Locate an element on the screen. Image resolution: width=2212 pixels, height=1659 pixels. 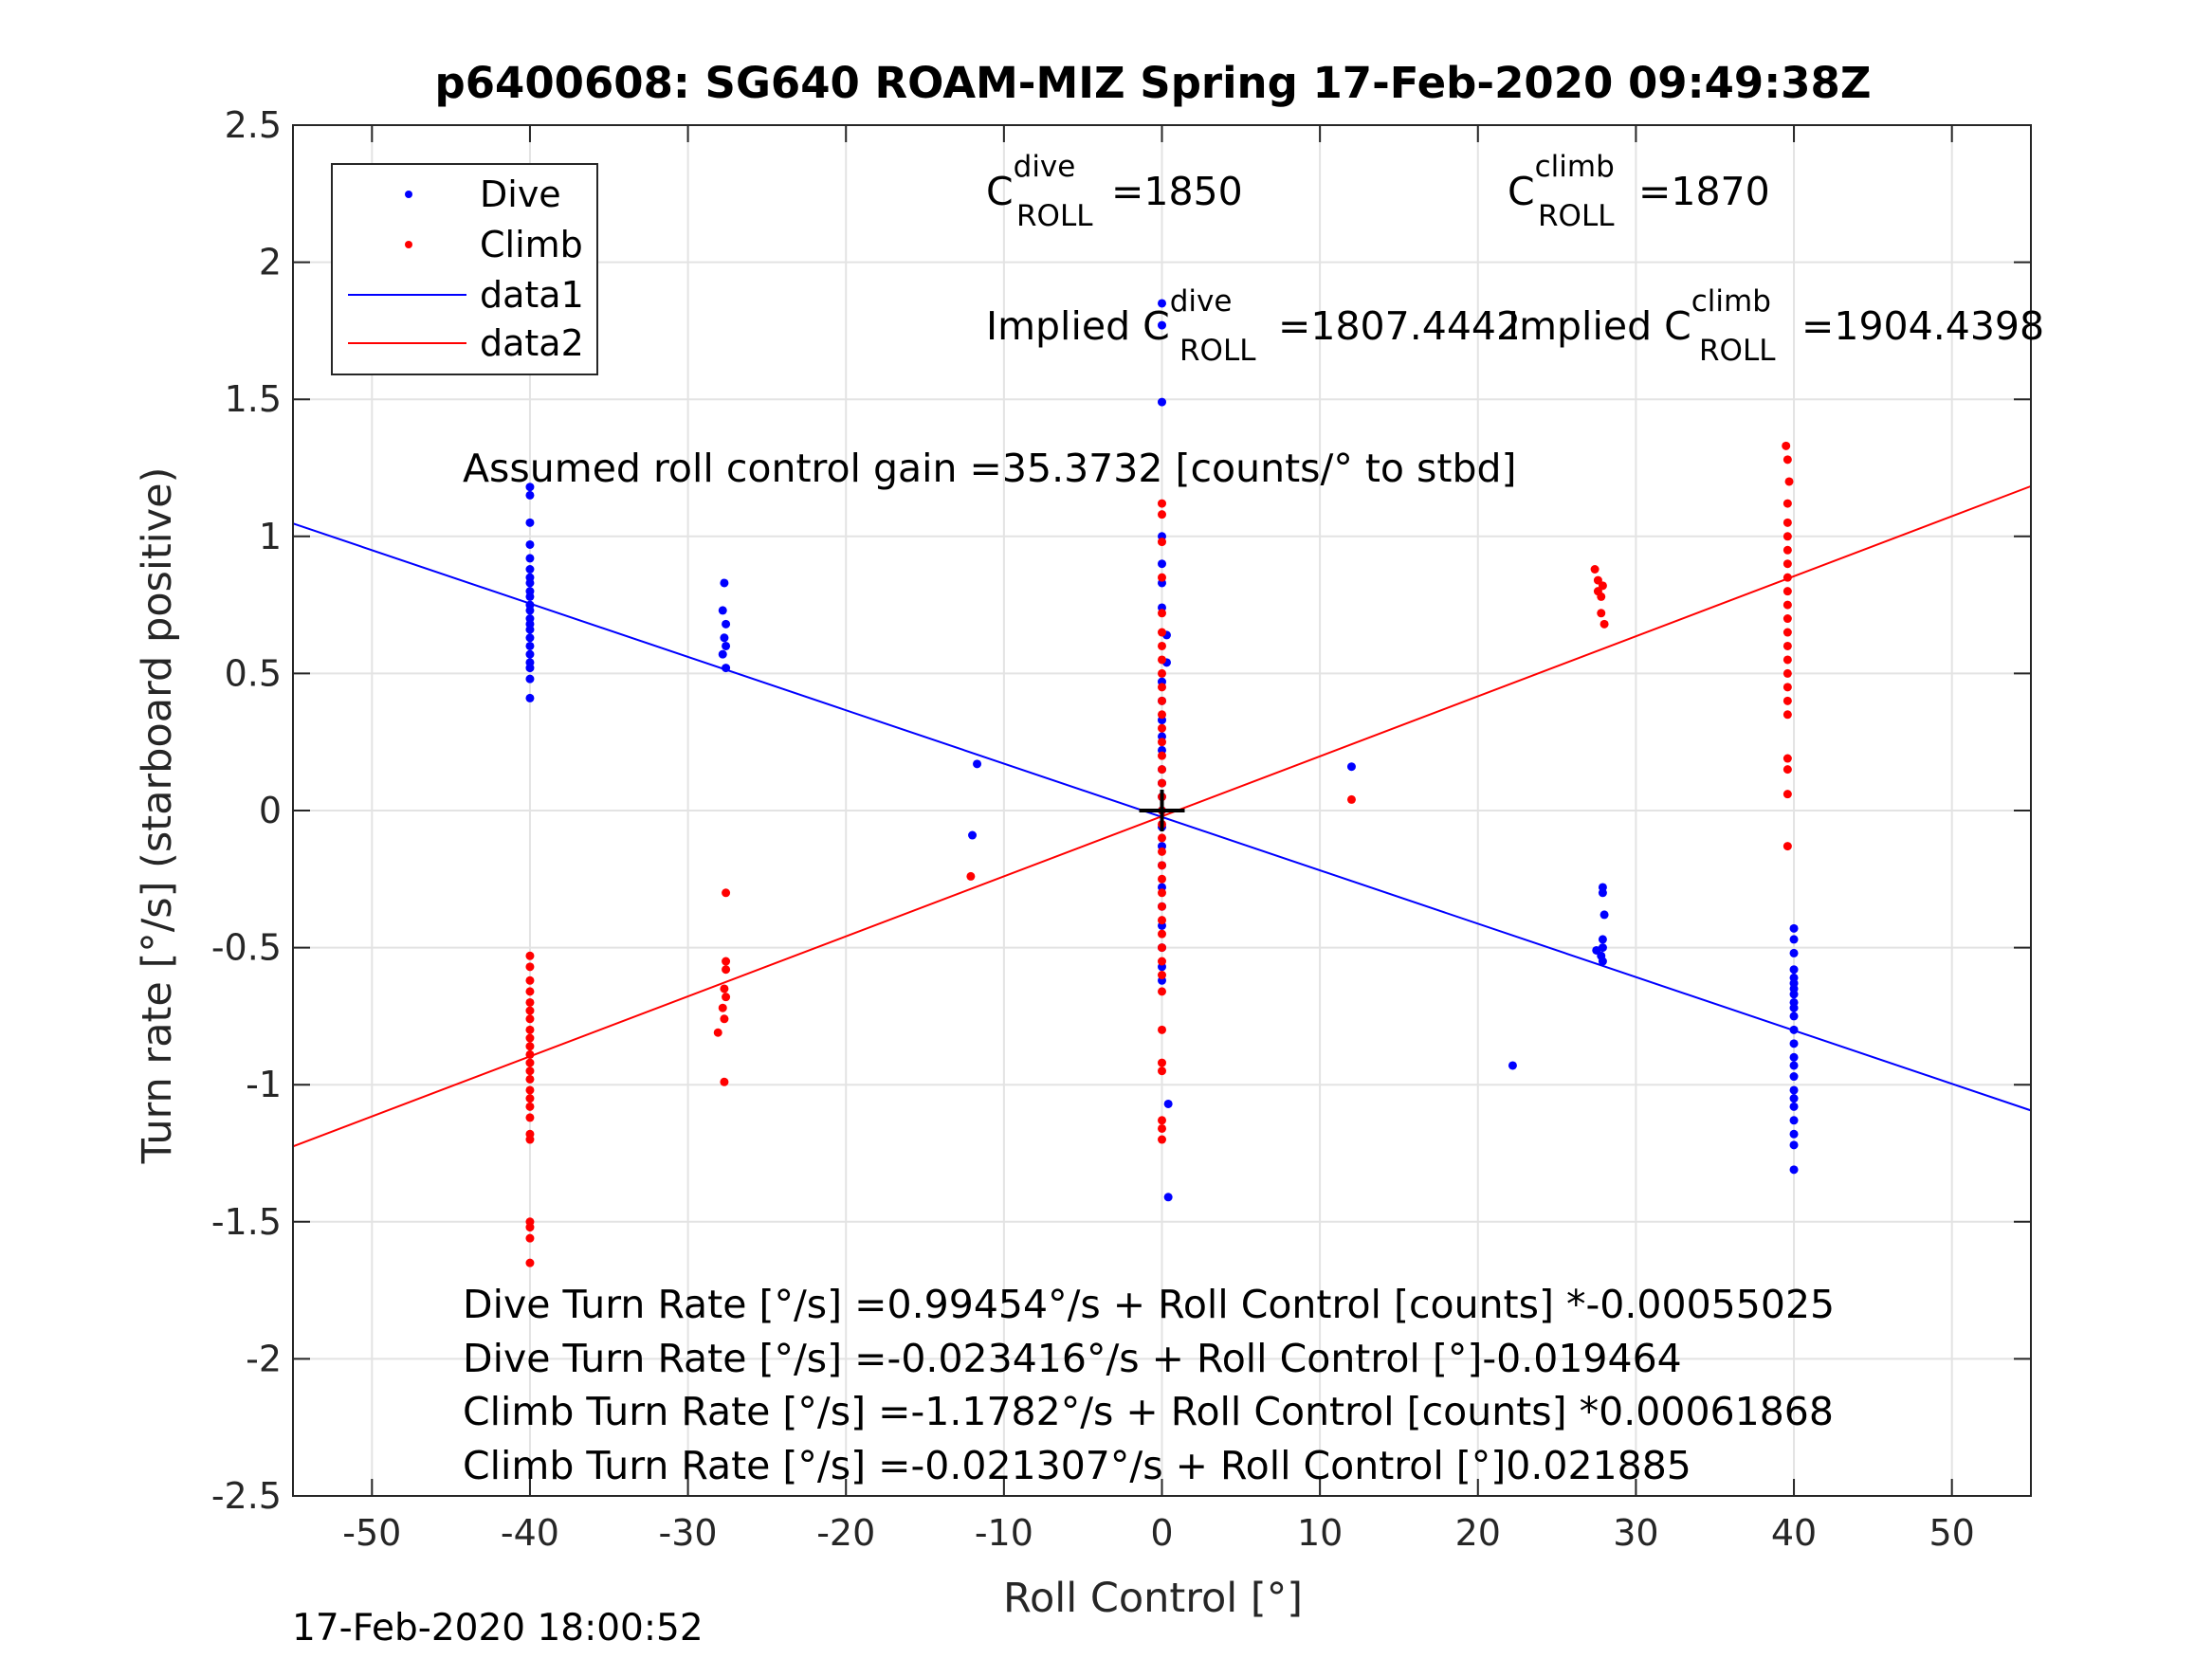
y-axis-label: Turn rate [°/s] (starboard positive) is located at coordinates (157, 816).